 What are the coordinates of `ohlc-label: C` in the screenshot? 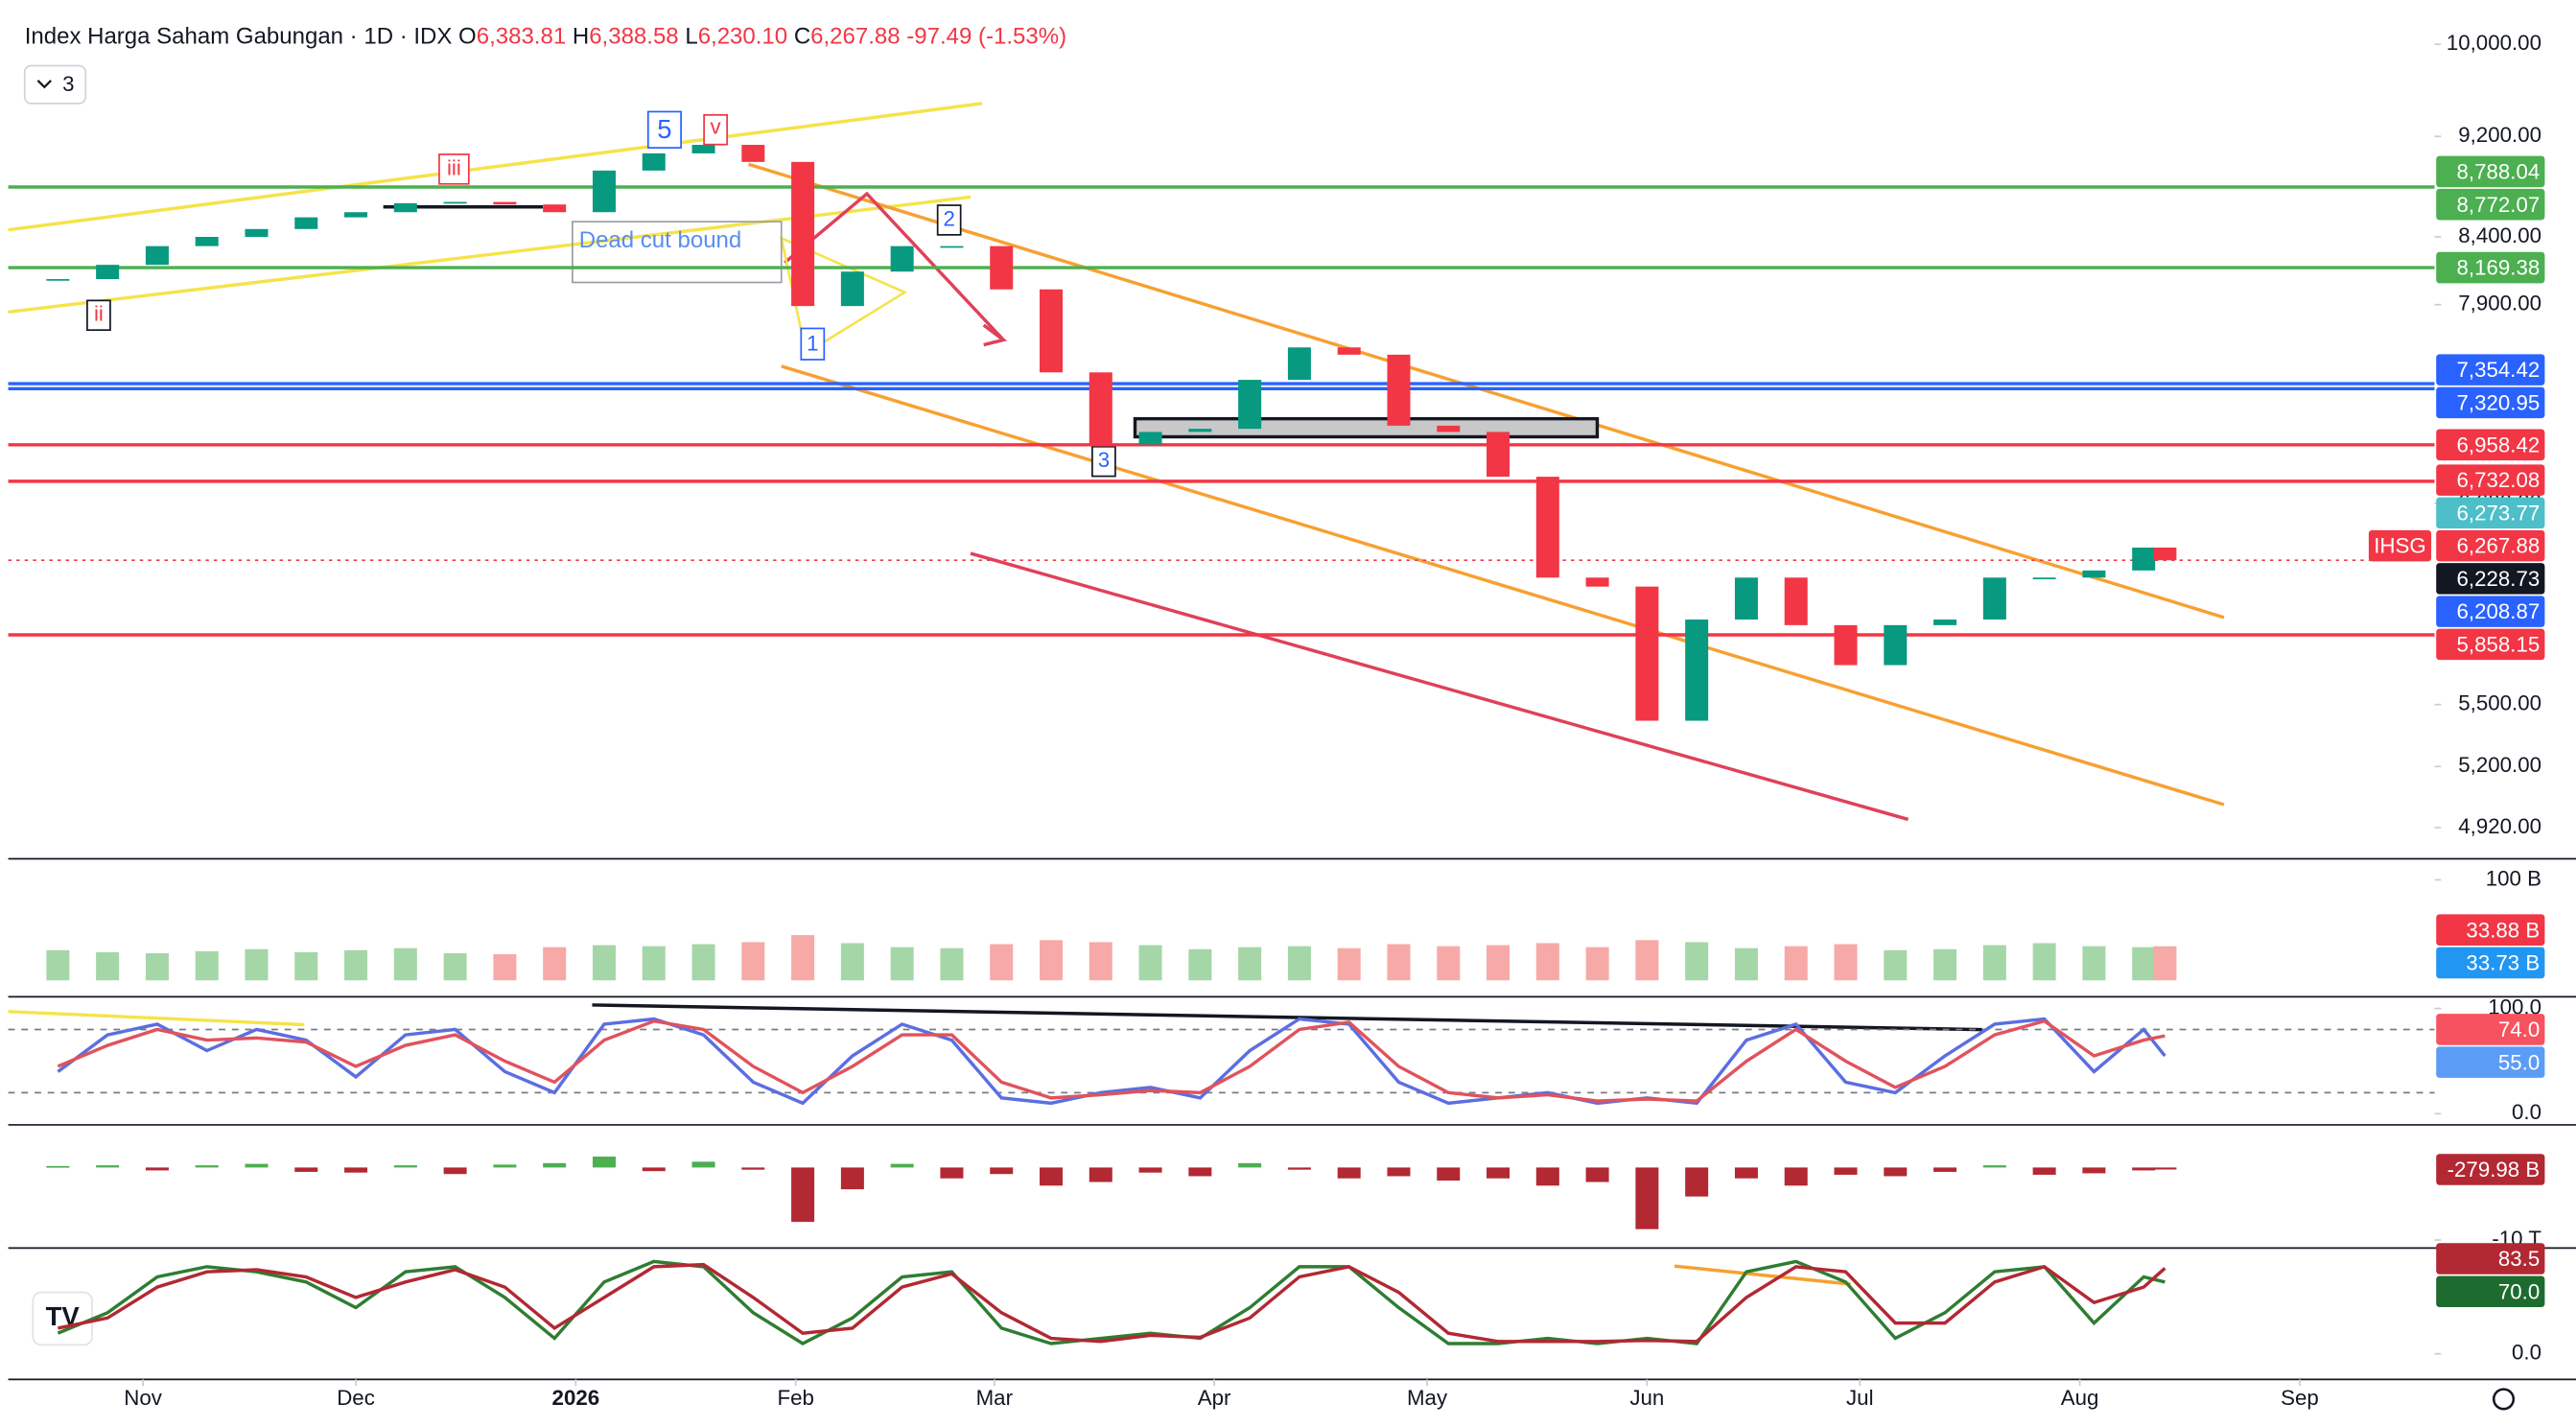 It's located at (802, 37).